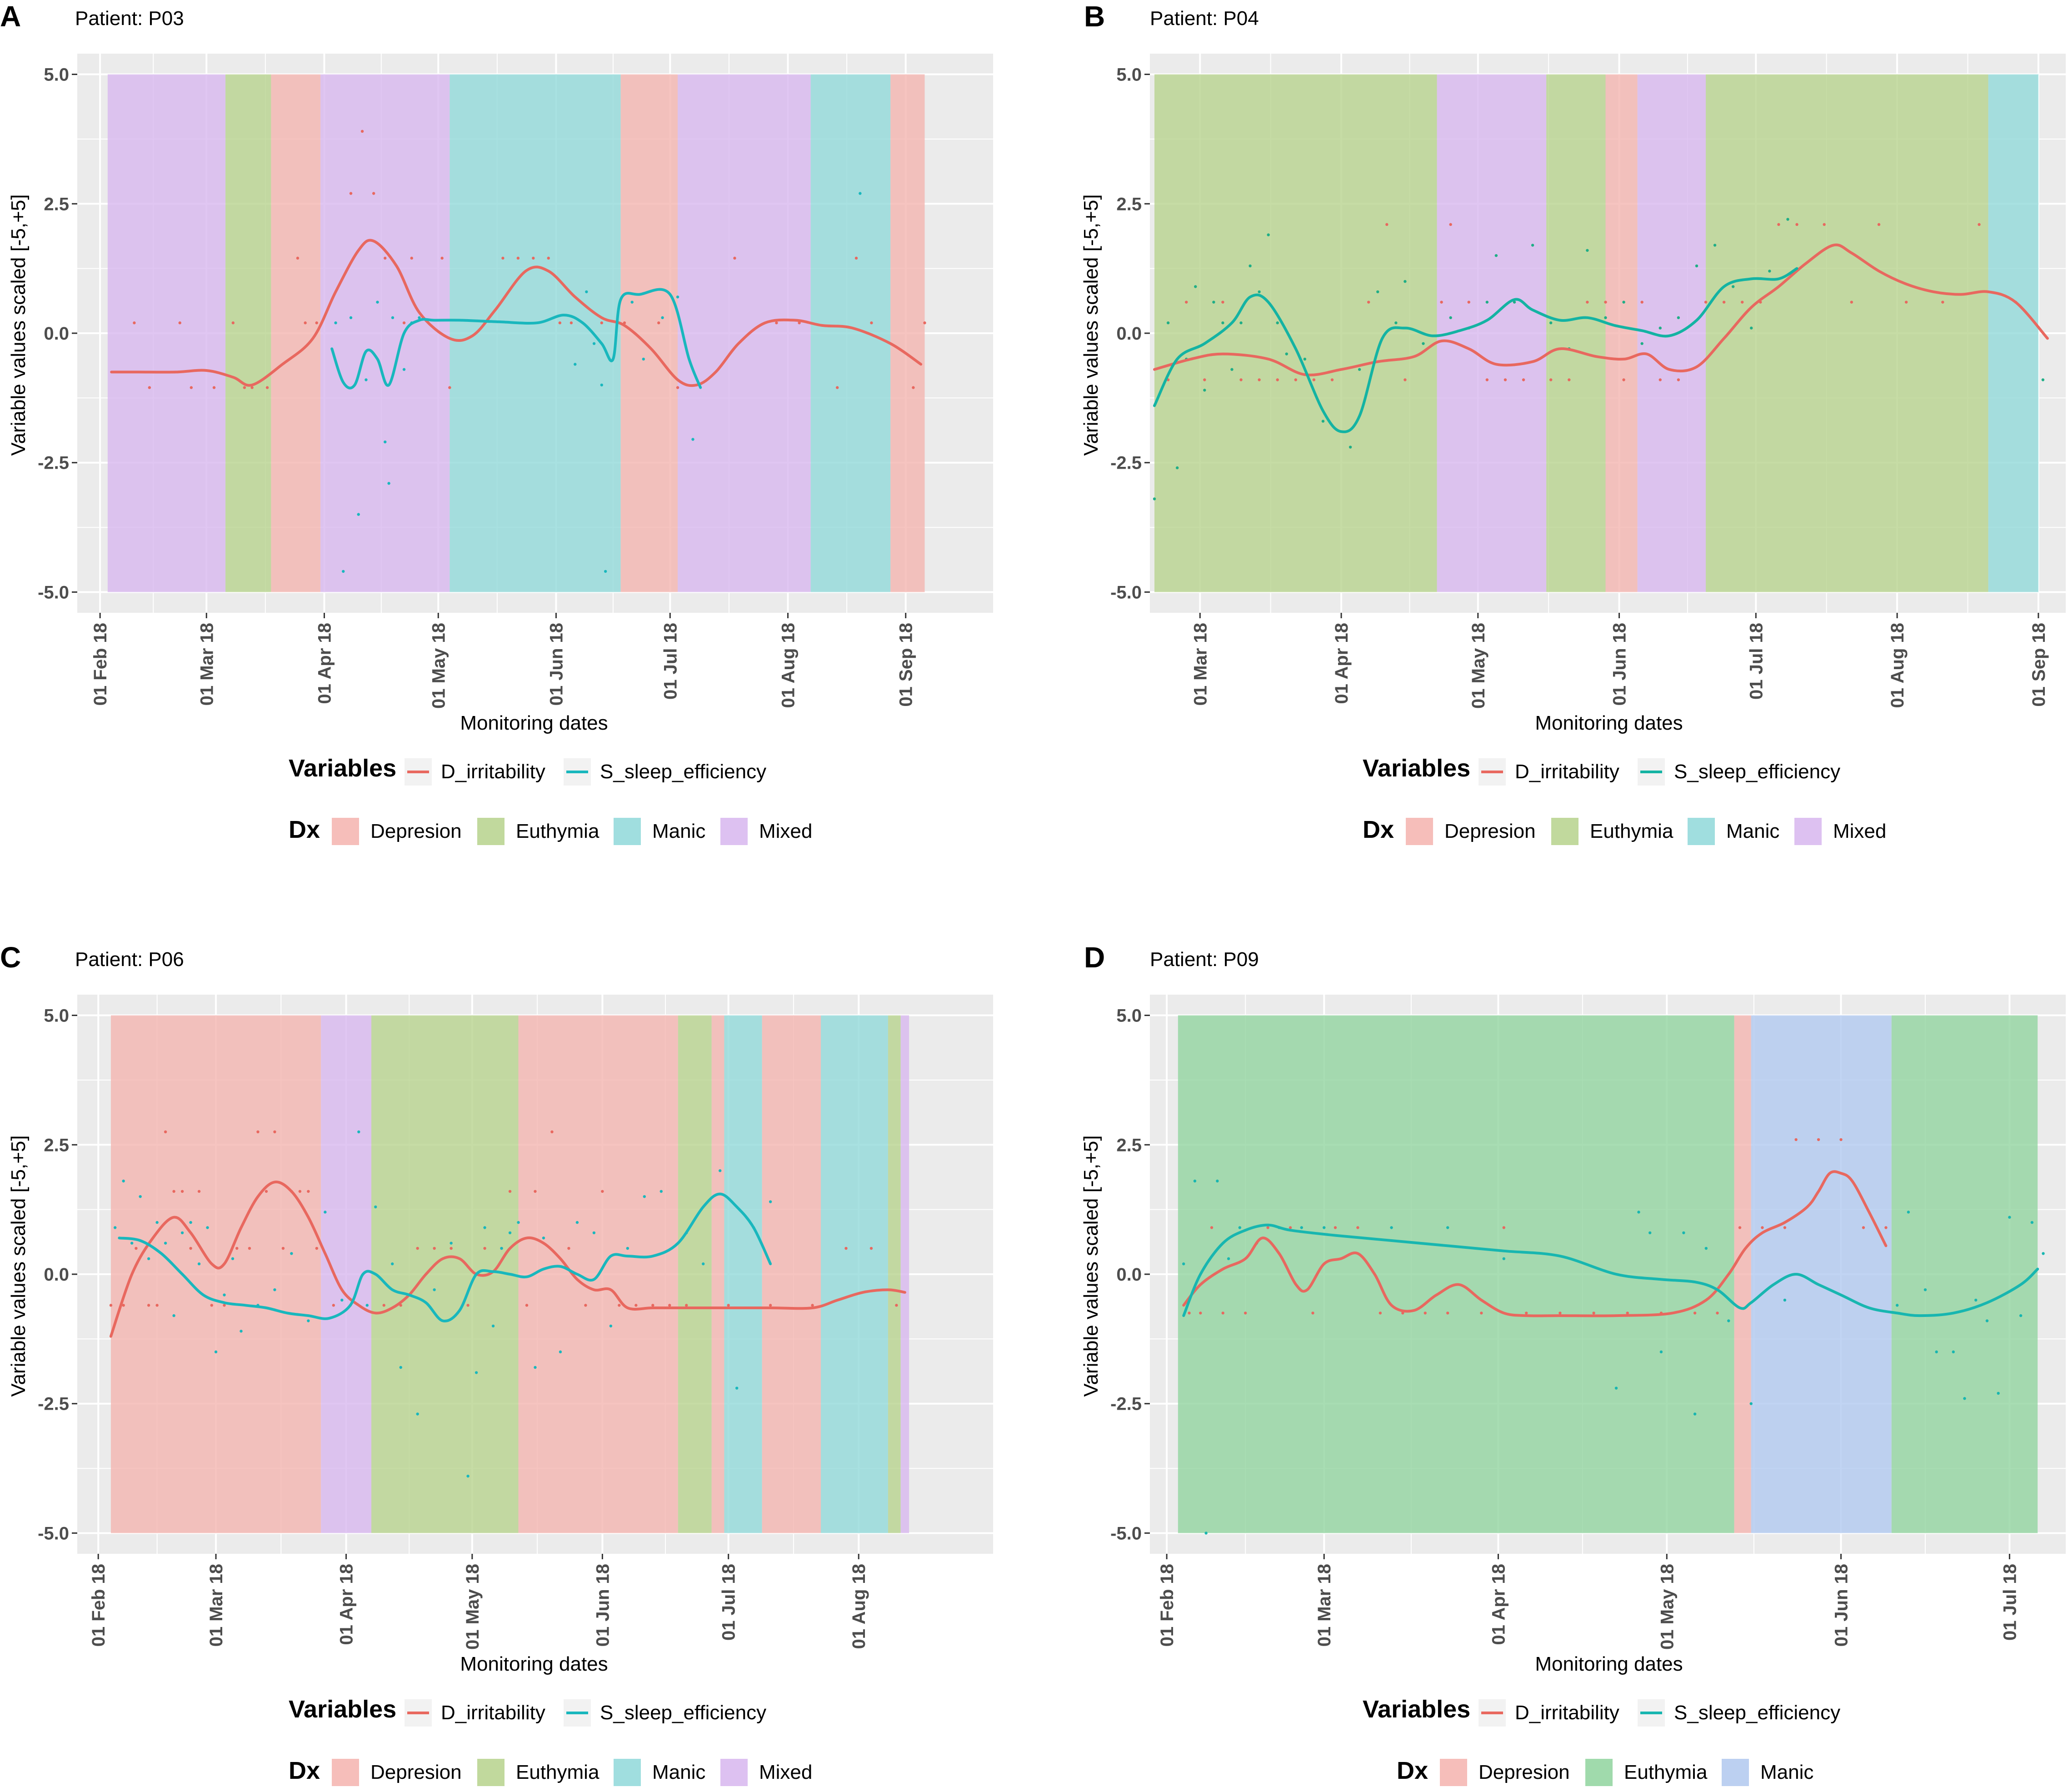 The image size is (2068, 1792). What do you see at coordinates (416, 1772) in the screenshot?
I see `legend-label: Depresion` at bounding box center [416, 1772].